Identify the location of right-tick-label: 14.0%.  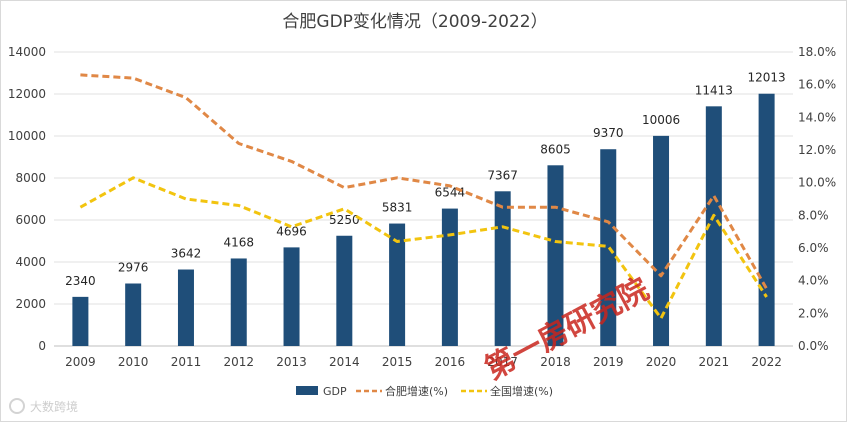
(817, 117).